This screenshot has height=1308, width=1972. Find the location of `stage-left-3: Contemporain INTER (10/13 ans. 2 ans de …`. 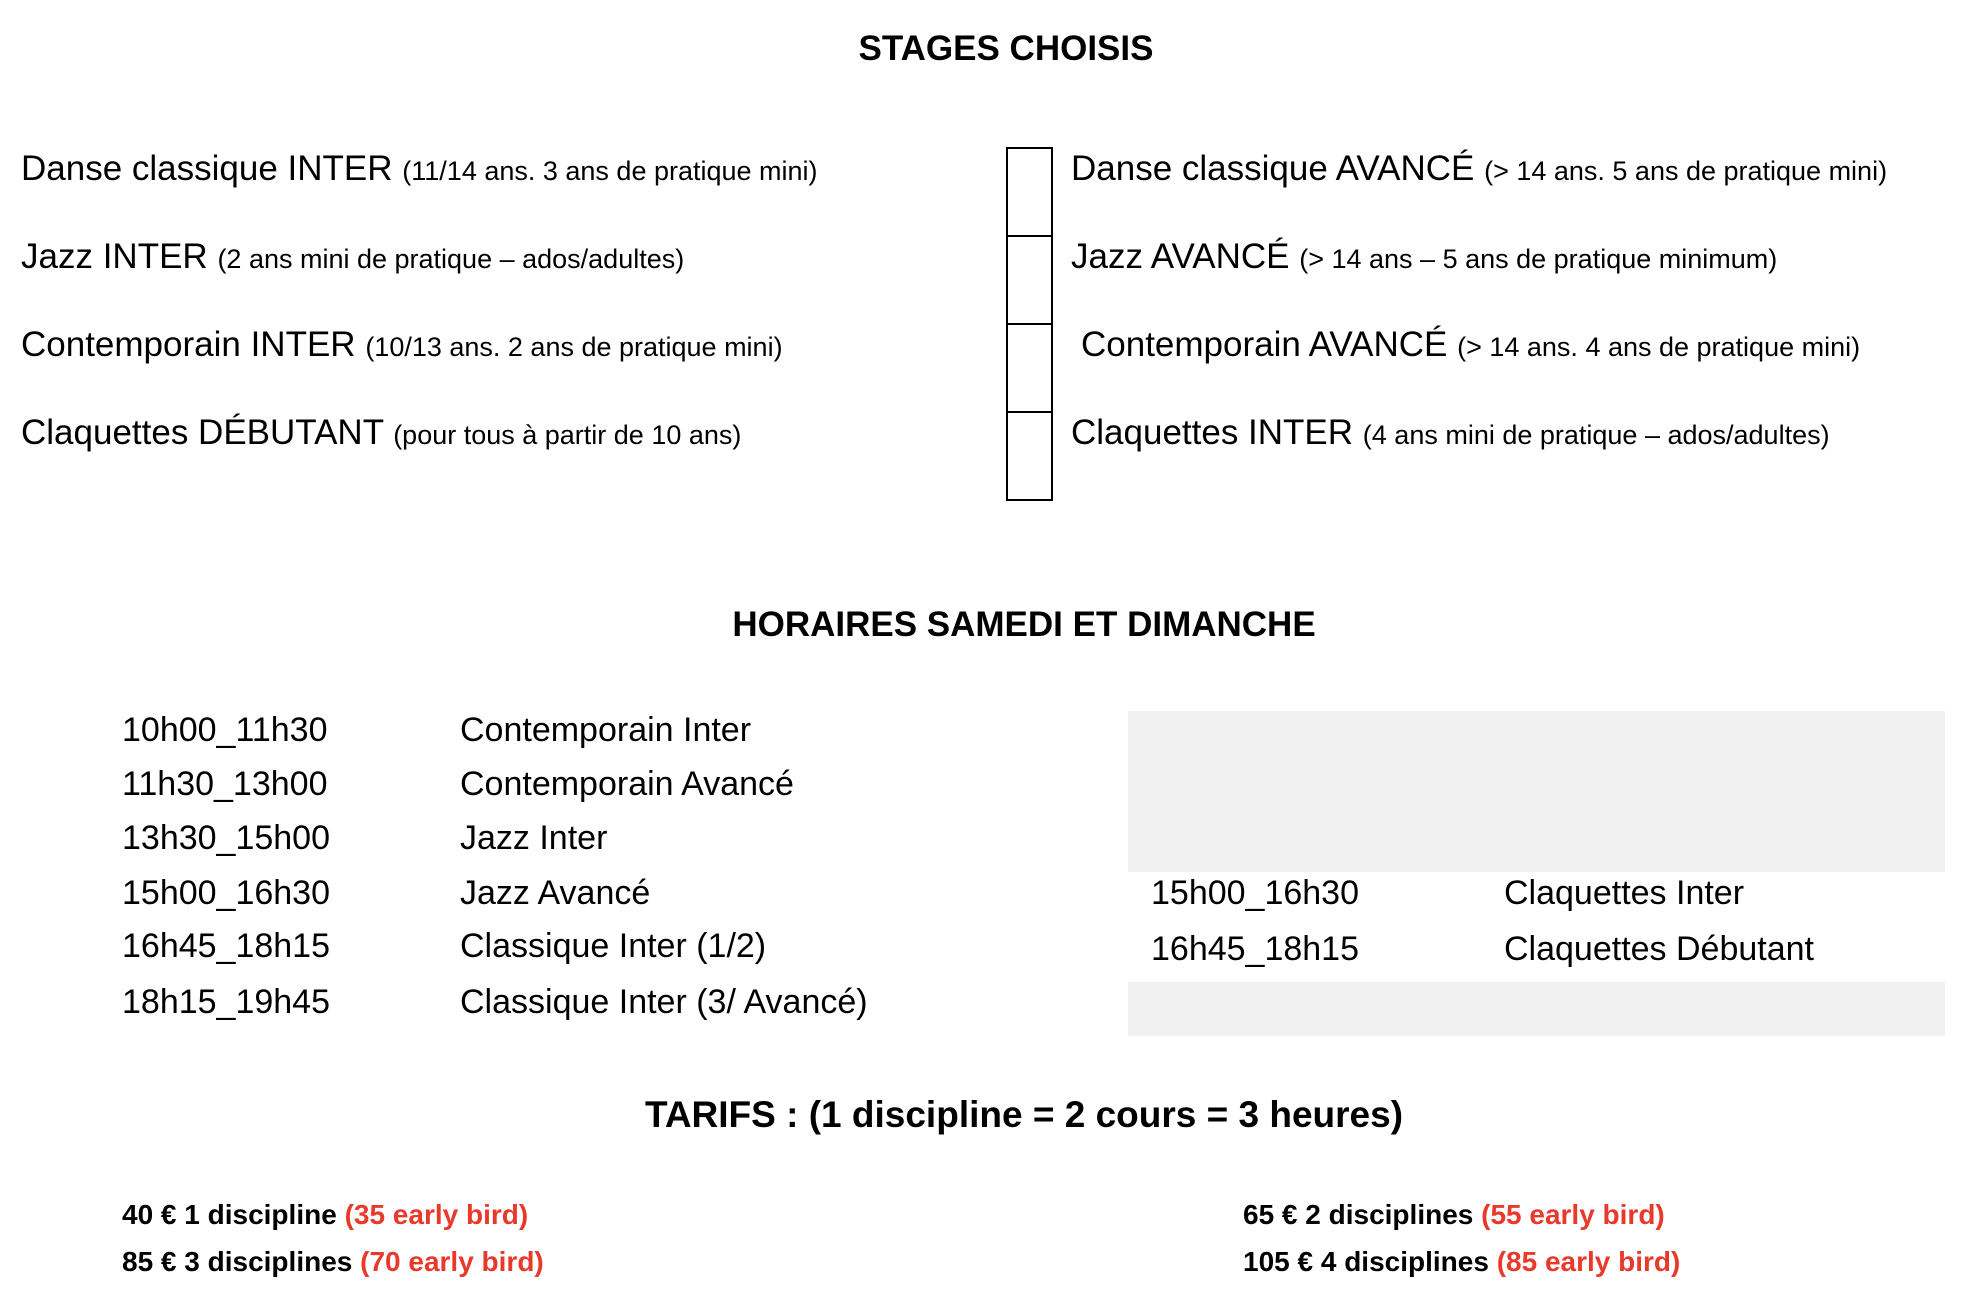

stage-left-3: Contemporain INTER (10/13 ans. 2 ans de … is located at coordinates (402, 344).